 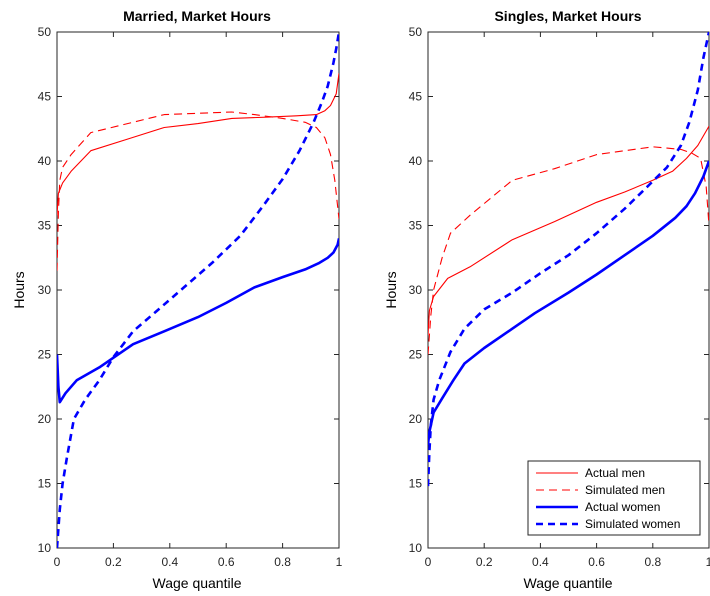 What do you see at coordinates (197, 583) in the screenshot?
I see `married-x-axis-label: Wage quantile` at bounding box center [197, 583].